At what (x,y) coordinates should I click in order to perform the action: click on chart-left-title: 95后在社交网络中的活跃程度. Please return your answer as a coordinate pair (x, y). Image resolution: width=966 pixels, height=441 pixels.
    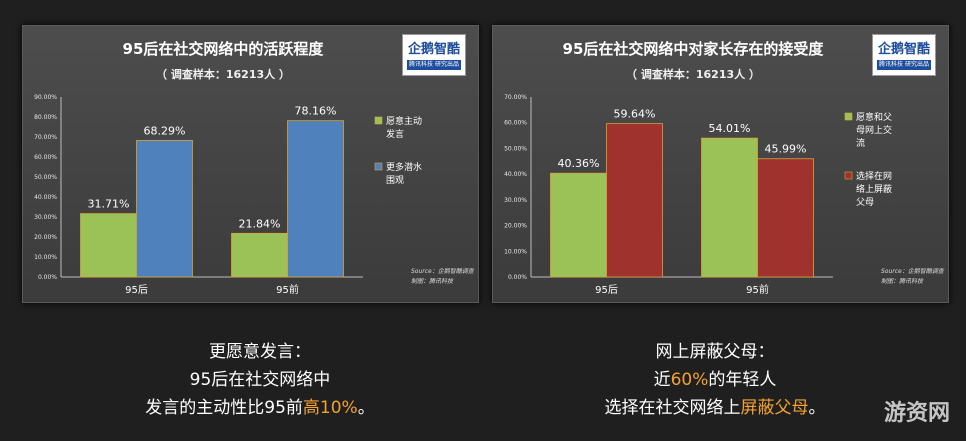
    Looking at the image, I should click on (223, 49).